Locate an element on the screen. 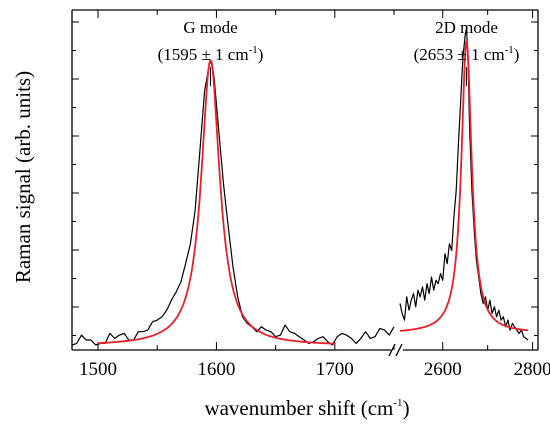 This screenshot has height=428, width=550. y-axis-label: Raman signal (arb. units) is located at coordinates (23, 177).